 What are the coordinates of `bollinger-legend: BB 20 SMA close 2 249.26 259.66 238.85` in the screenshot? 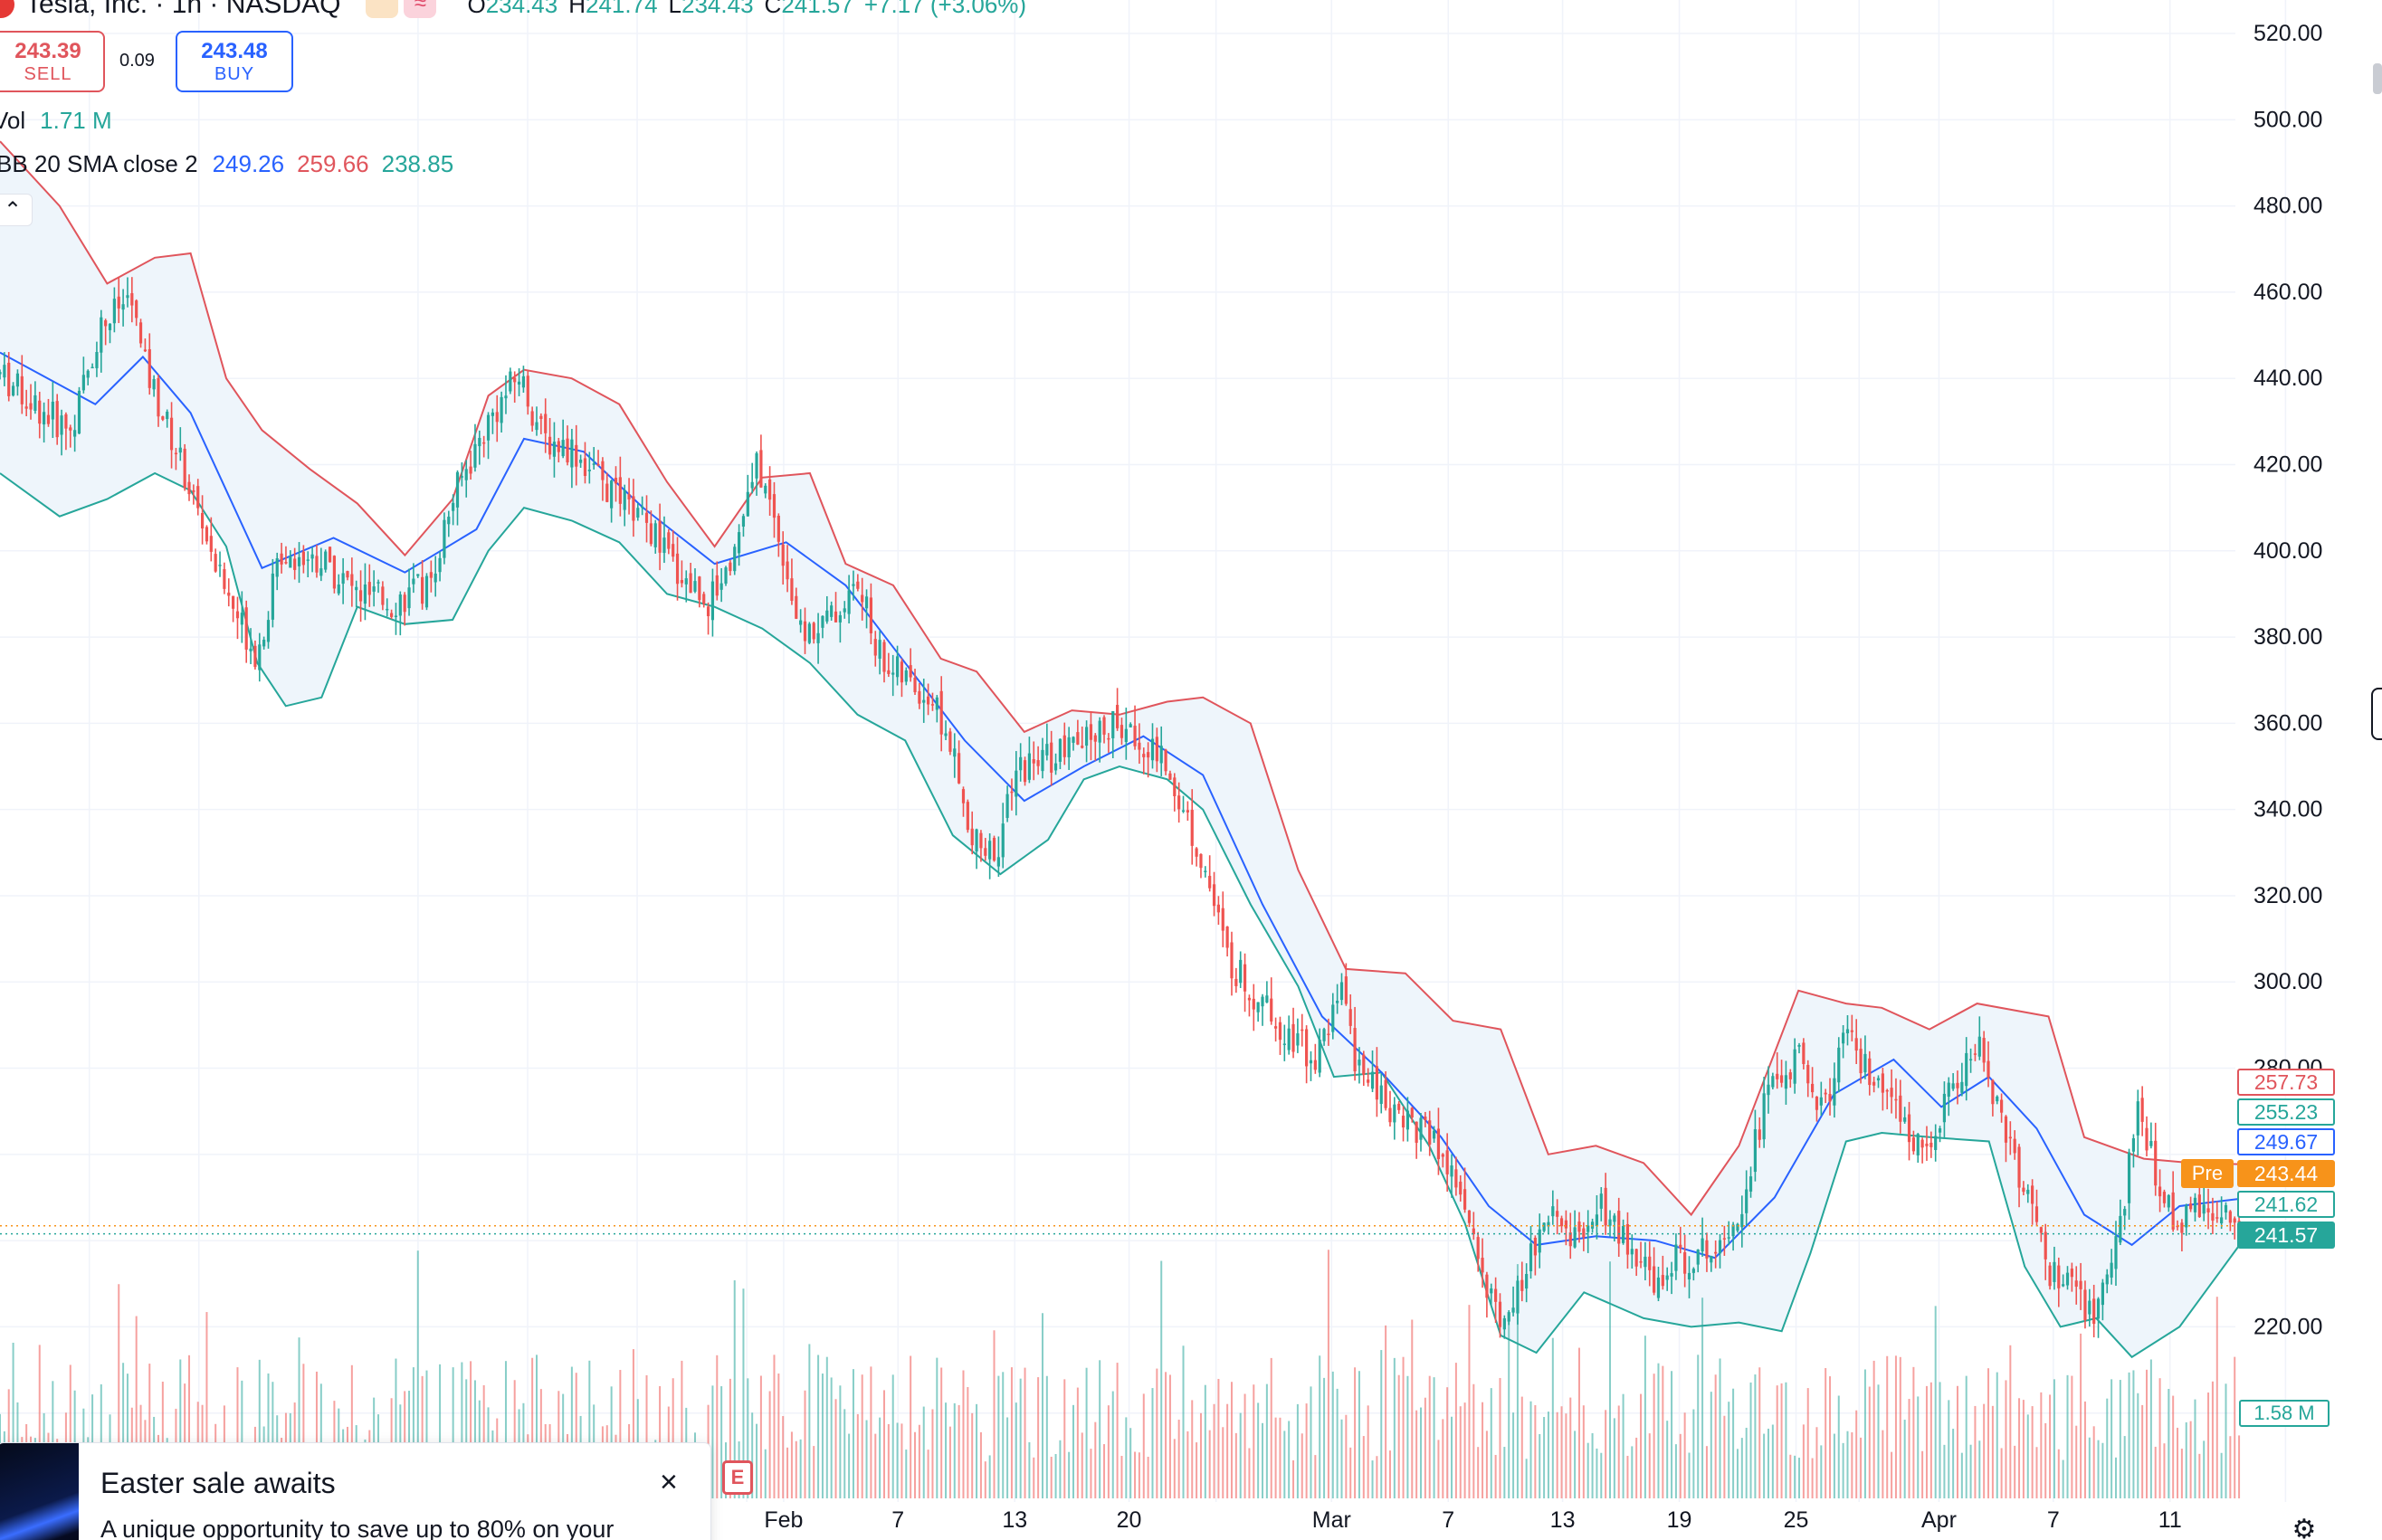 It's located at (227, 164).